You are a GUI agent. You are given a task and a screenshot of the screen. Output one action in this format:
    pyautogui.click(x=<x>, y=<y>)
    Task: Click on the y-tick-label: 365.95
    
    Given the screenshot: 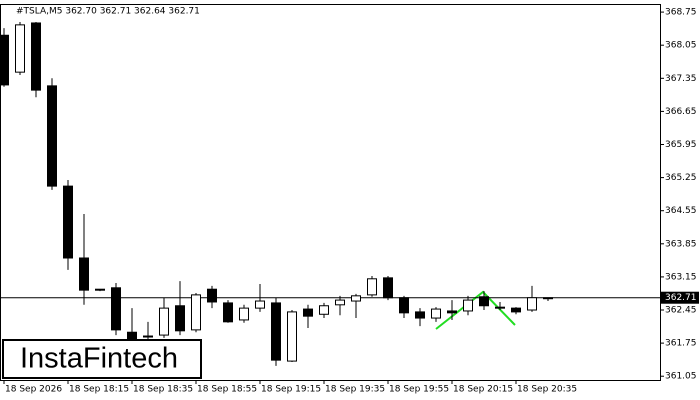 What is the action you would take?
    pyautogui.click(x=681, y=145)
    